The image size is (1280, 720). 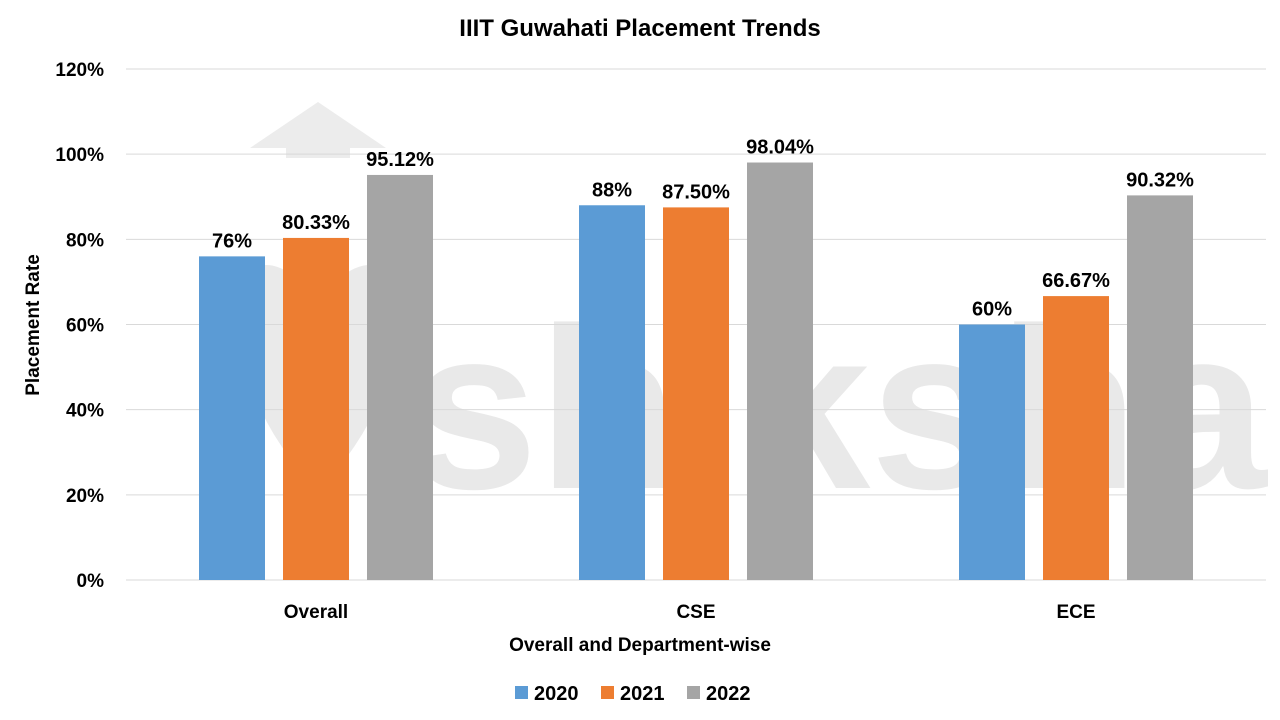 What do you see at coordinates (79, 155) in the screenshot?
I see `y-tick-label: 100%` at bounding box center [79, 155].